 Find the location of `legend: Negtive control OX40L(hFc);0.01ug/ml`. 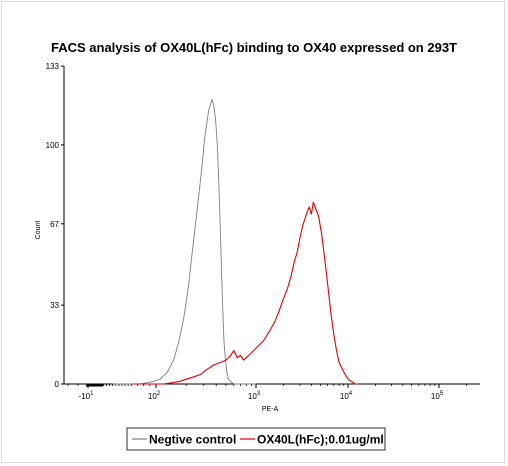

legend: Negtive control OX40L(hFc);0.01ug/ml is located at coordinates (256, 439).